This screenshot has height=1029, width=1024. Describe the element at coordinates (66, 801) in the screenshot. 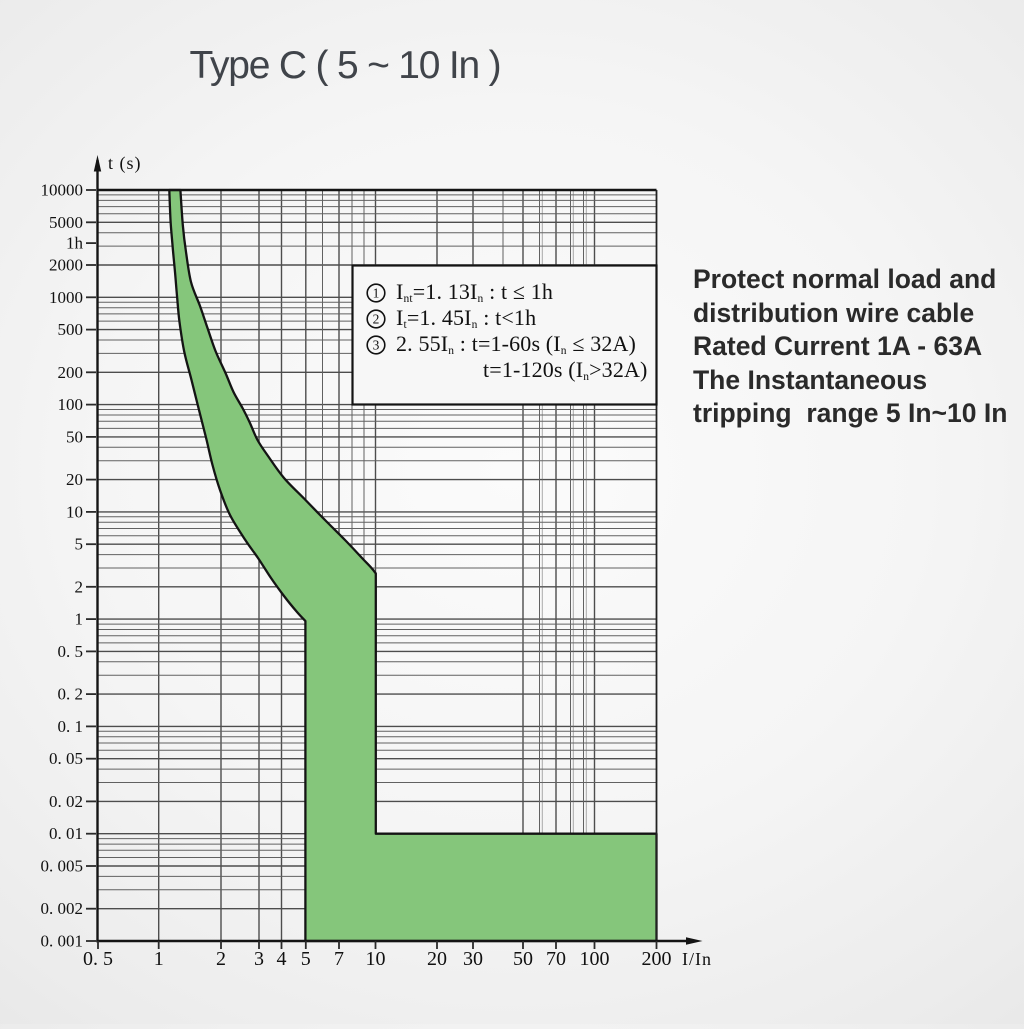

I see `svg-text: 0. 02` at that location.